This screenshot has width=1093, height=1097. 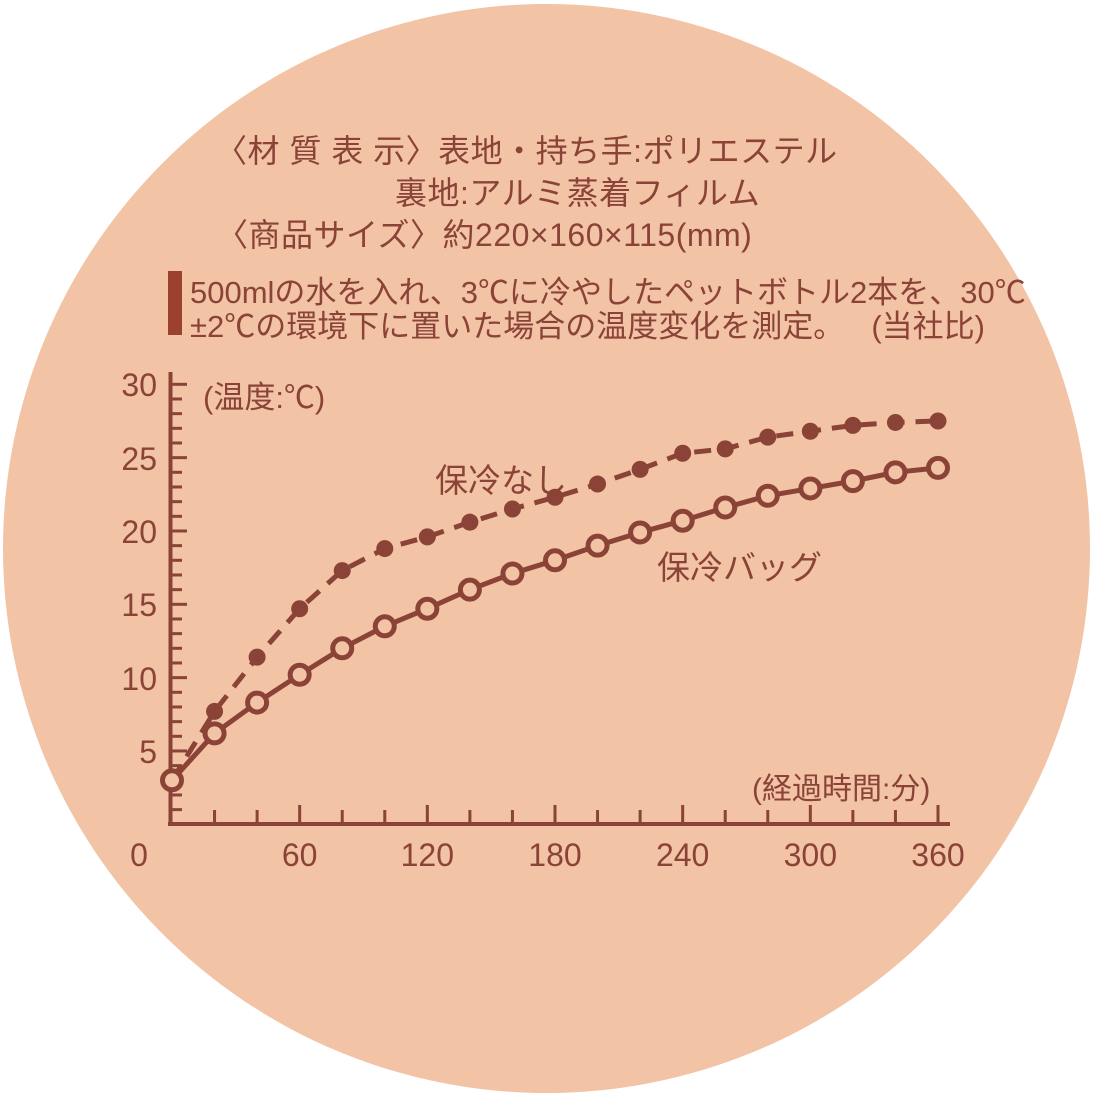 What do you see at coordinates (501, 480) in the screenshot?
I see `series-label-no-cooling: 保冷なし` at bounding box center [501, 480].